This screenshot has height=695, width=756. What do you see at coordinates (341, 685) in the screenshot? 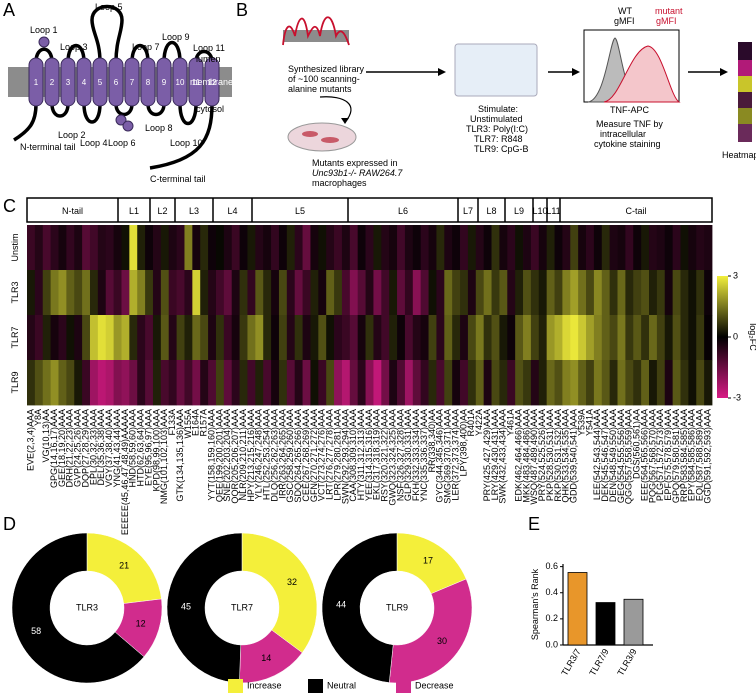
I see `legend-label: Neutral` at bounding box center [341, 685].